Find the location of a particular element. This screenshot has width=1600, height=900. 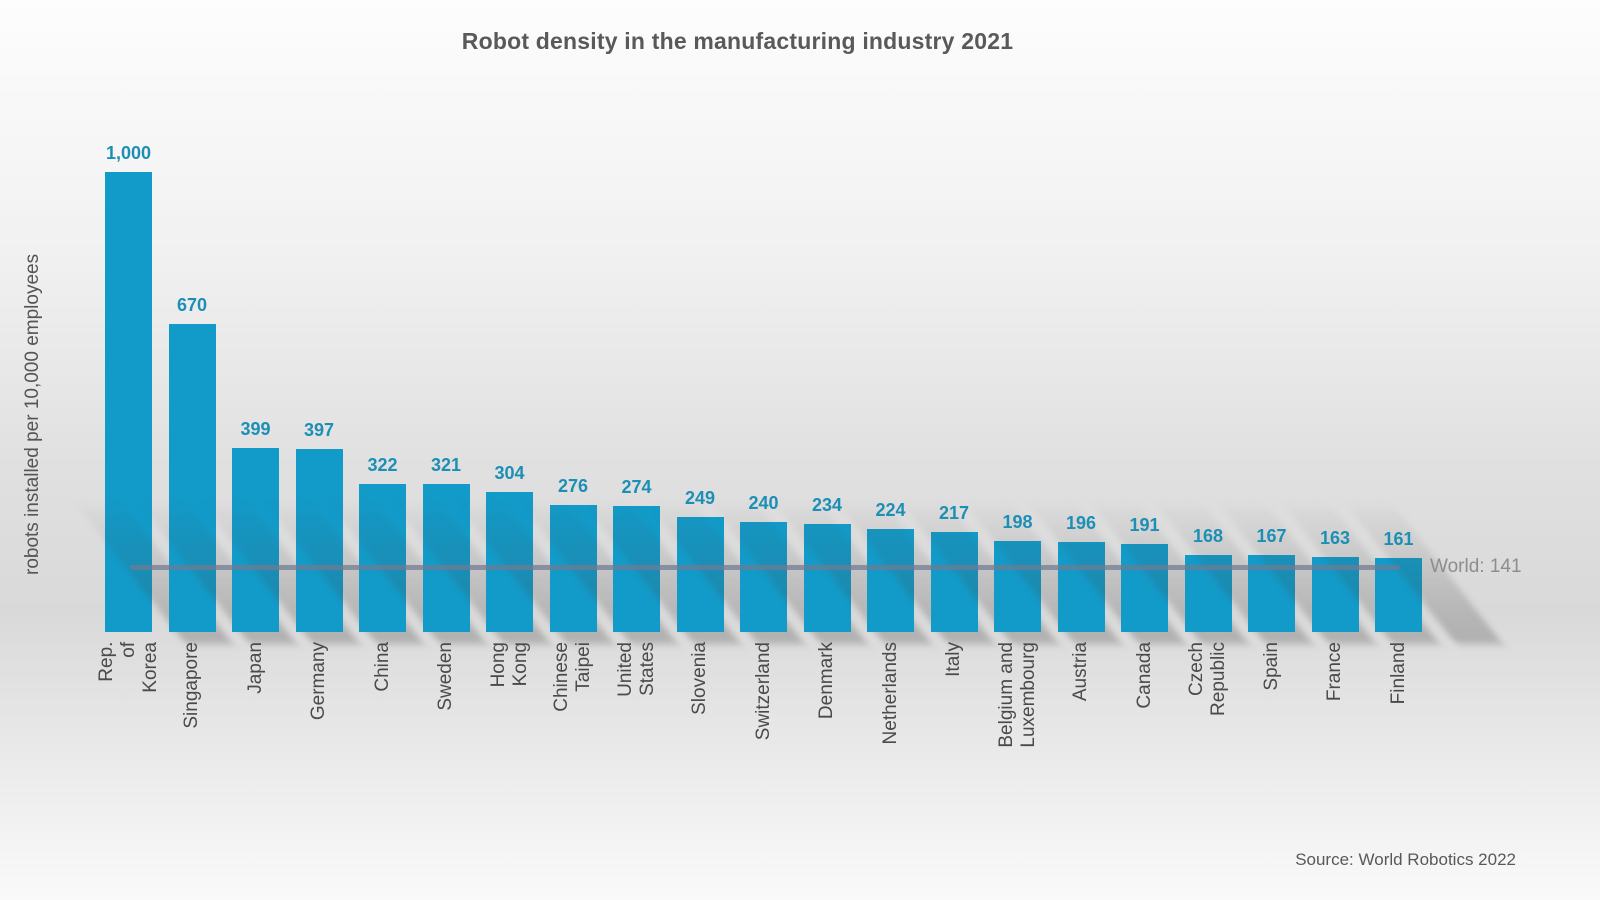

bar-group: 670 Singapore is located at coordinates (218, 364).